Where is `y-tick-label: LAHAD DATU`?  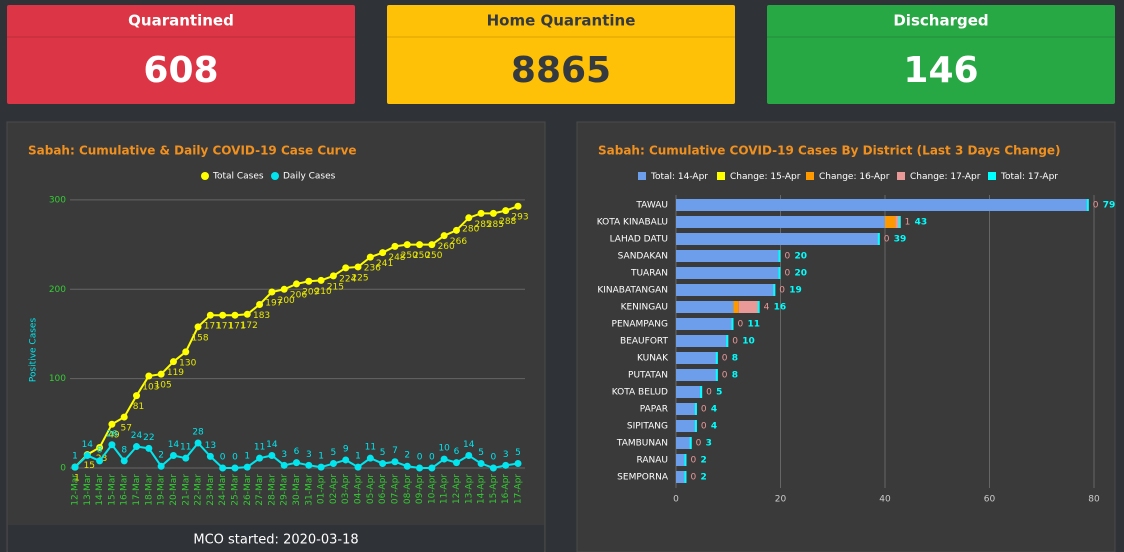
y-tick-label: LAHAD DATU is located at coordinates (639, 240).